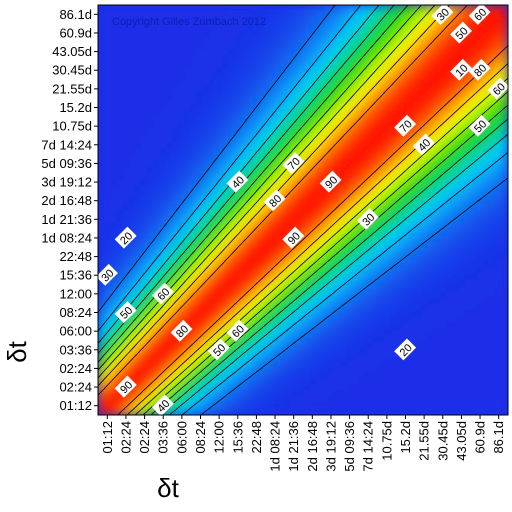 This screenshot has height=512, width=512. I want to click on x-axis-label: δt, so click(168, 488).